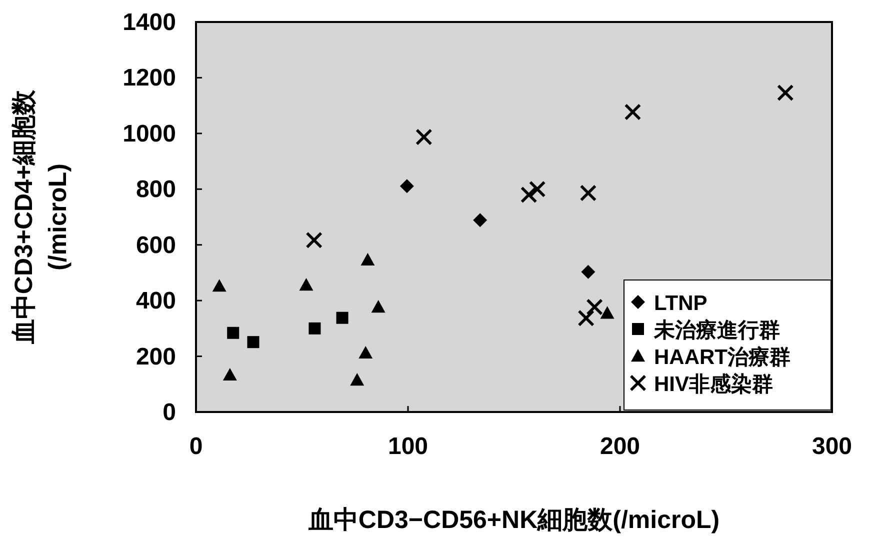  I want to click on y-axis-title: 血中CD3+CD4+細胞数 (/microL), so click(41, 217).